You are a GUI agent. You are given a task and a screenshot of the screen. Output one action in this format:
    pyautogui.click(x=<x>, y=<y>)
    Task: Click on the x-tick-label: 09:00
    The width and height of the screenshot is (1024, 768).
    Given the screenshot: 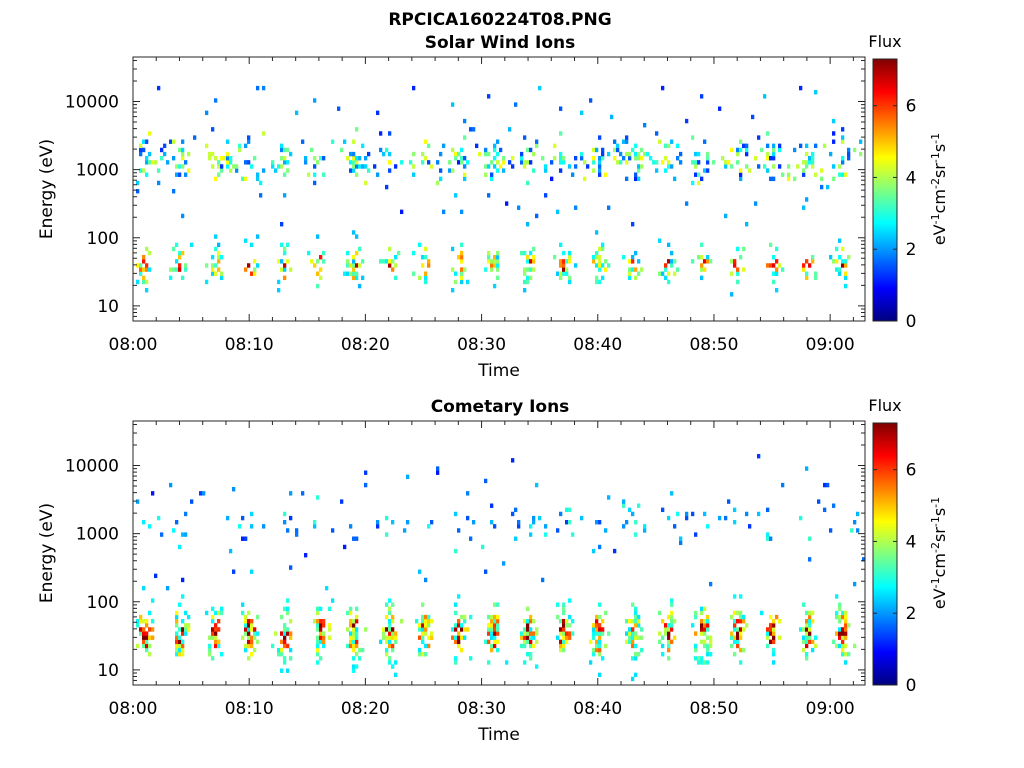 What is the action you would take?
    pyautogui.click(x=830, y=709)
    